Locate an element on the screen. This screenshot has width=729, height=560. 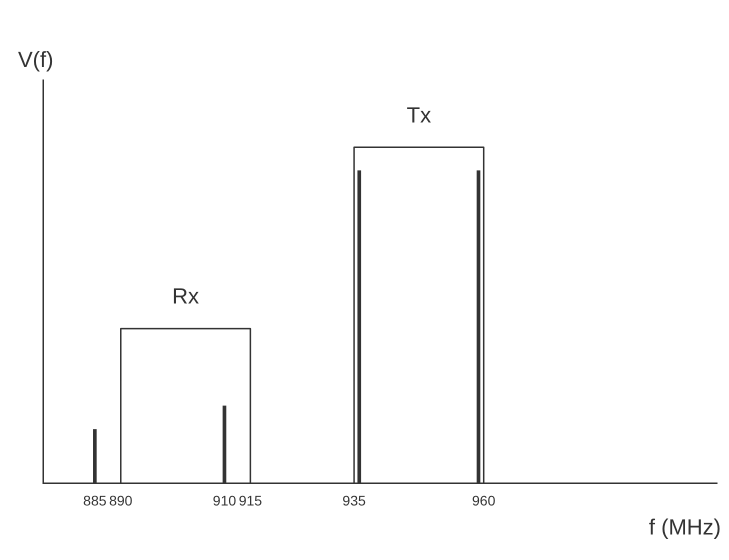
x-tick-label: 935 is located at coordinates (354, 500).